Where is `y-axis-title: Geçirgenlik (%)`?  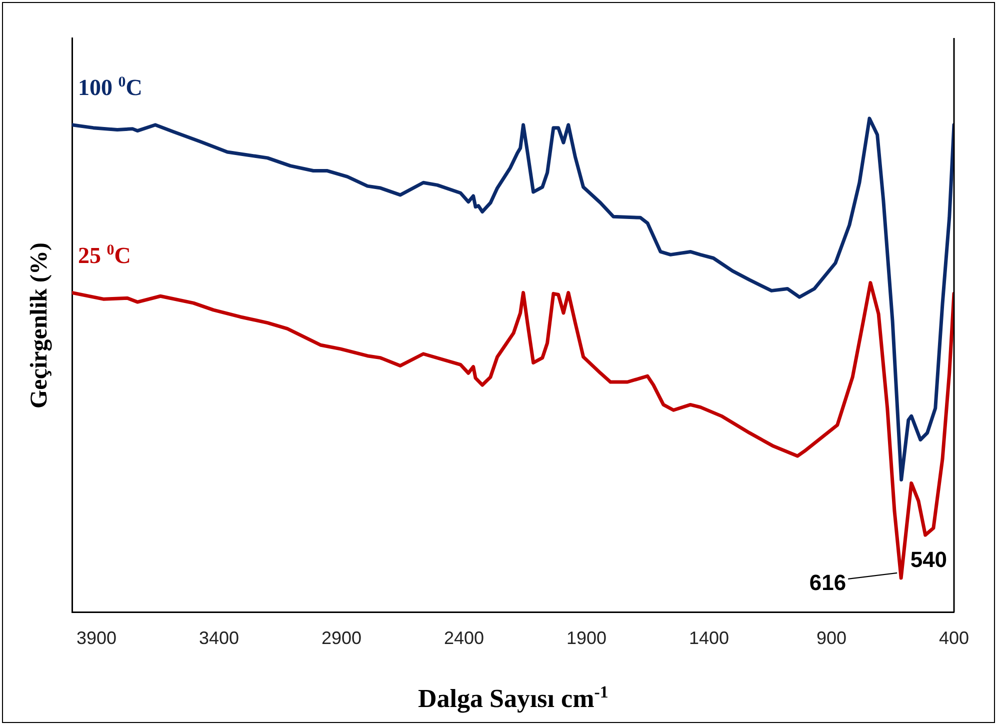
y-axis-title: Geçirgenlik (%) is located at coordinates (40, 325).